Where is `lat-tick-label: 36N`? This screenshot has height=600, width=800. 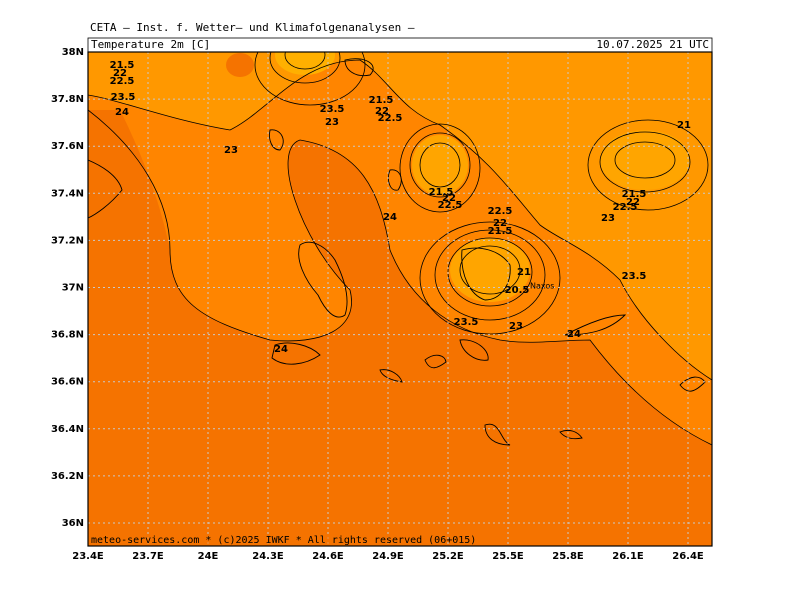
lat-tick-label: 36N is located at coordinates (73, 523).